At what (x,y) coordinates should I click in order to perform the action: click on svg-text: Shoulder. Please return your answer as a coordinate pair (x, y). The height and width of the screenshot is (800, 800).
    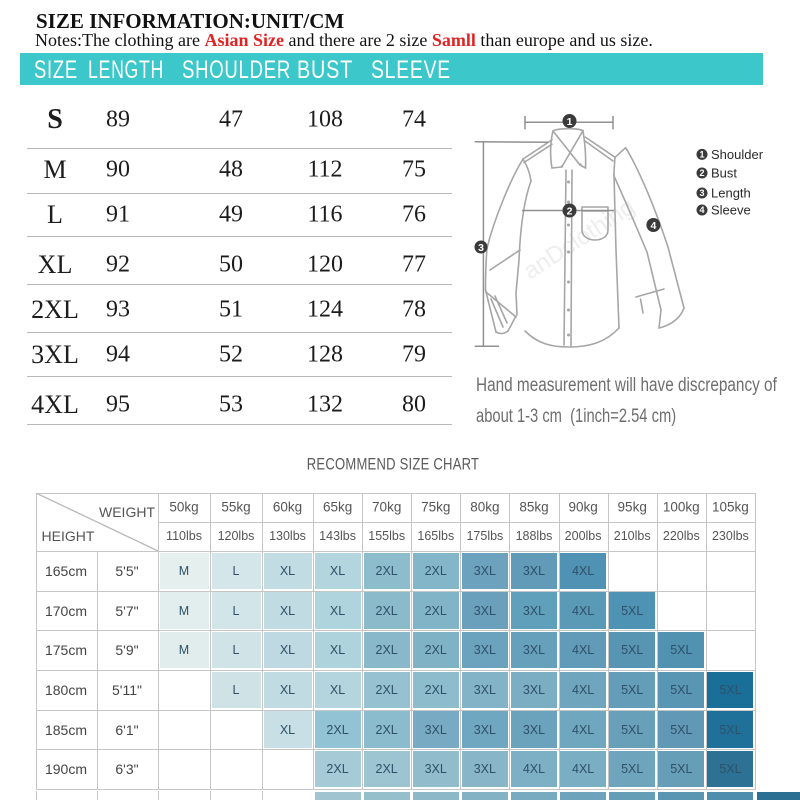
    Looking at the image, I should click on (737, 154).